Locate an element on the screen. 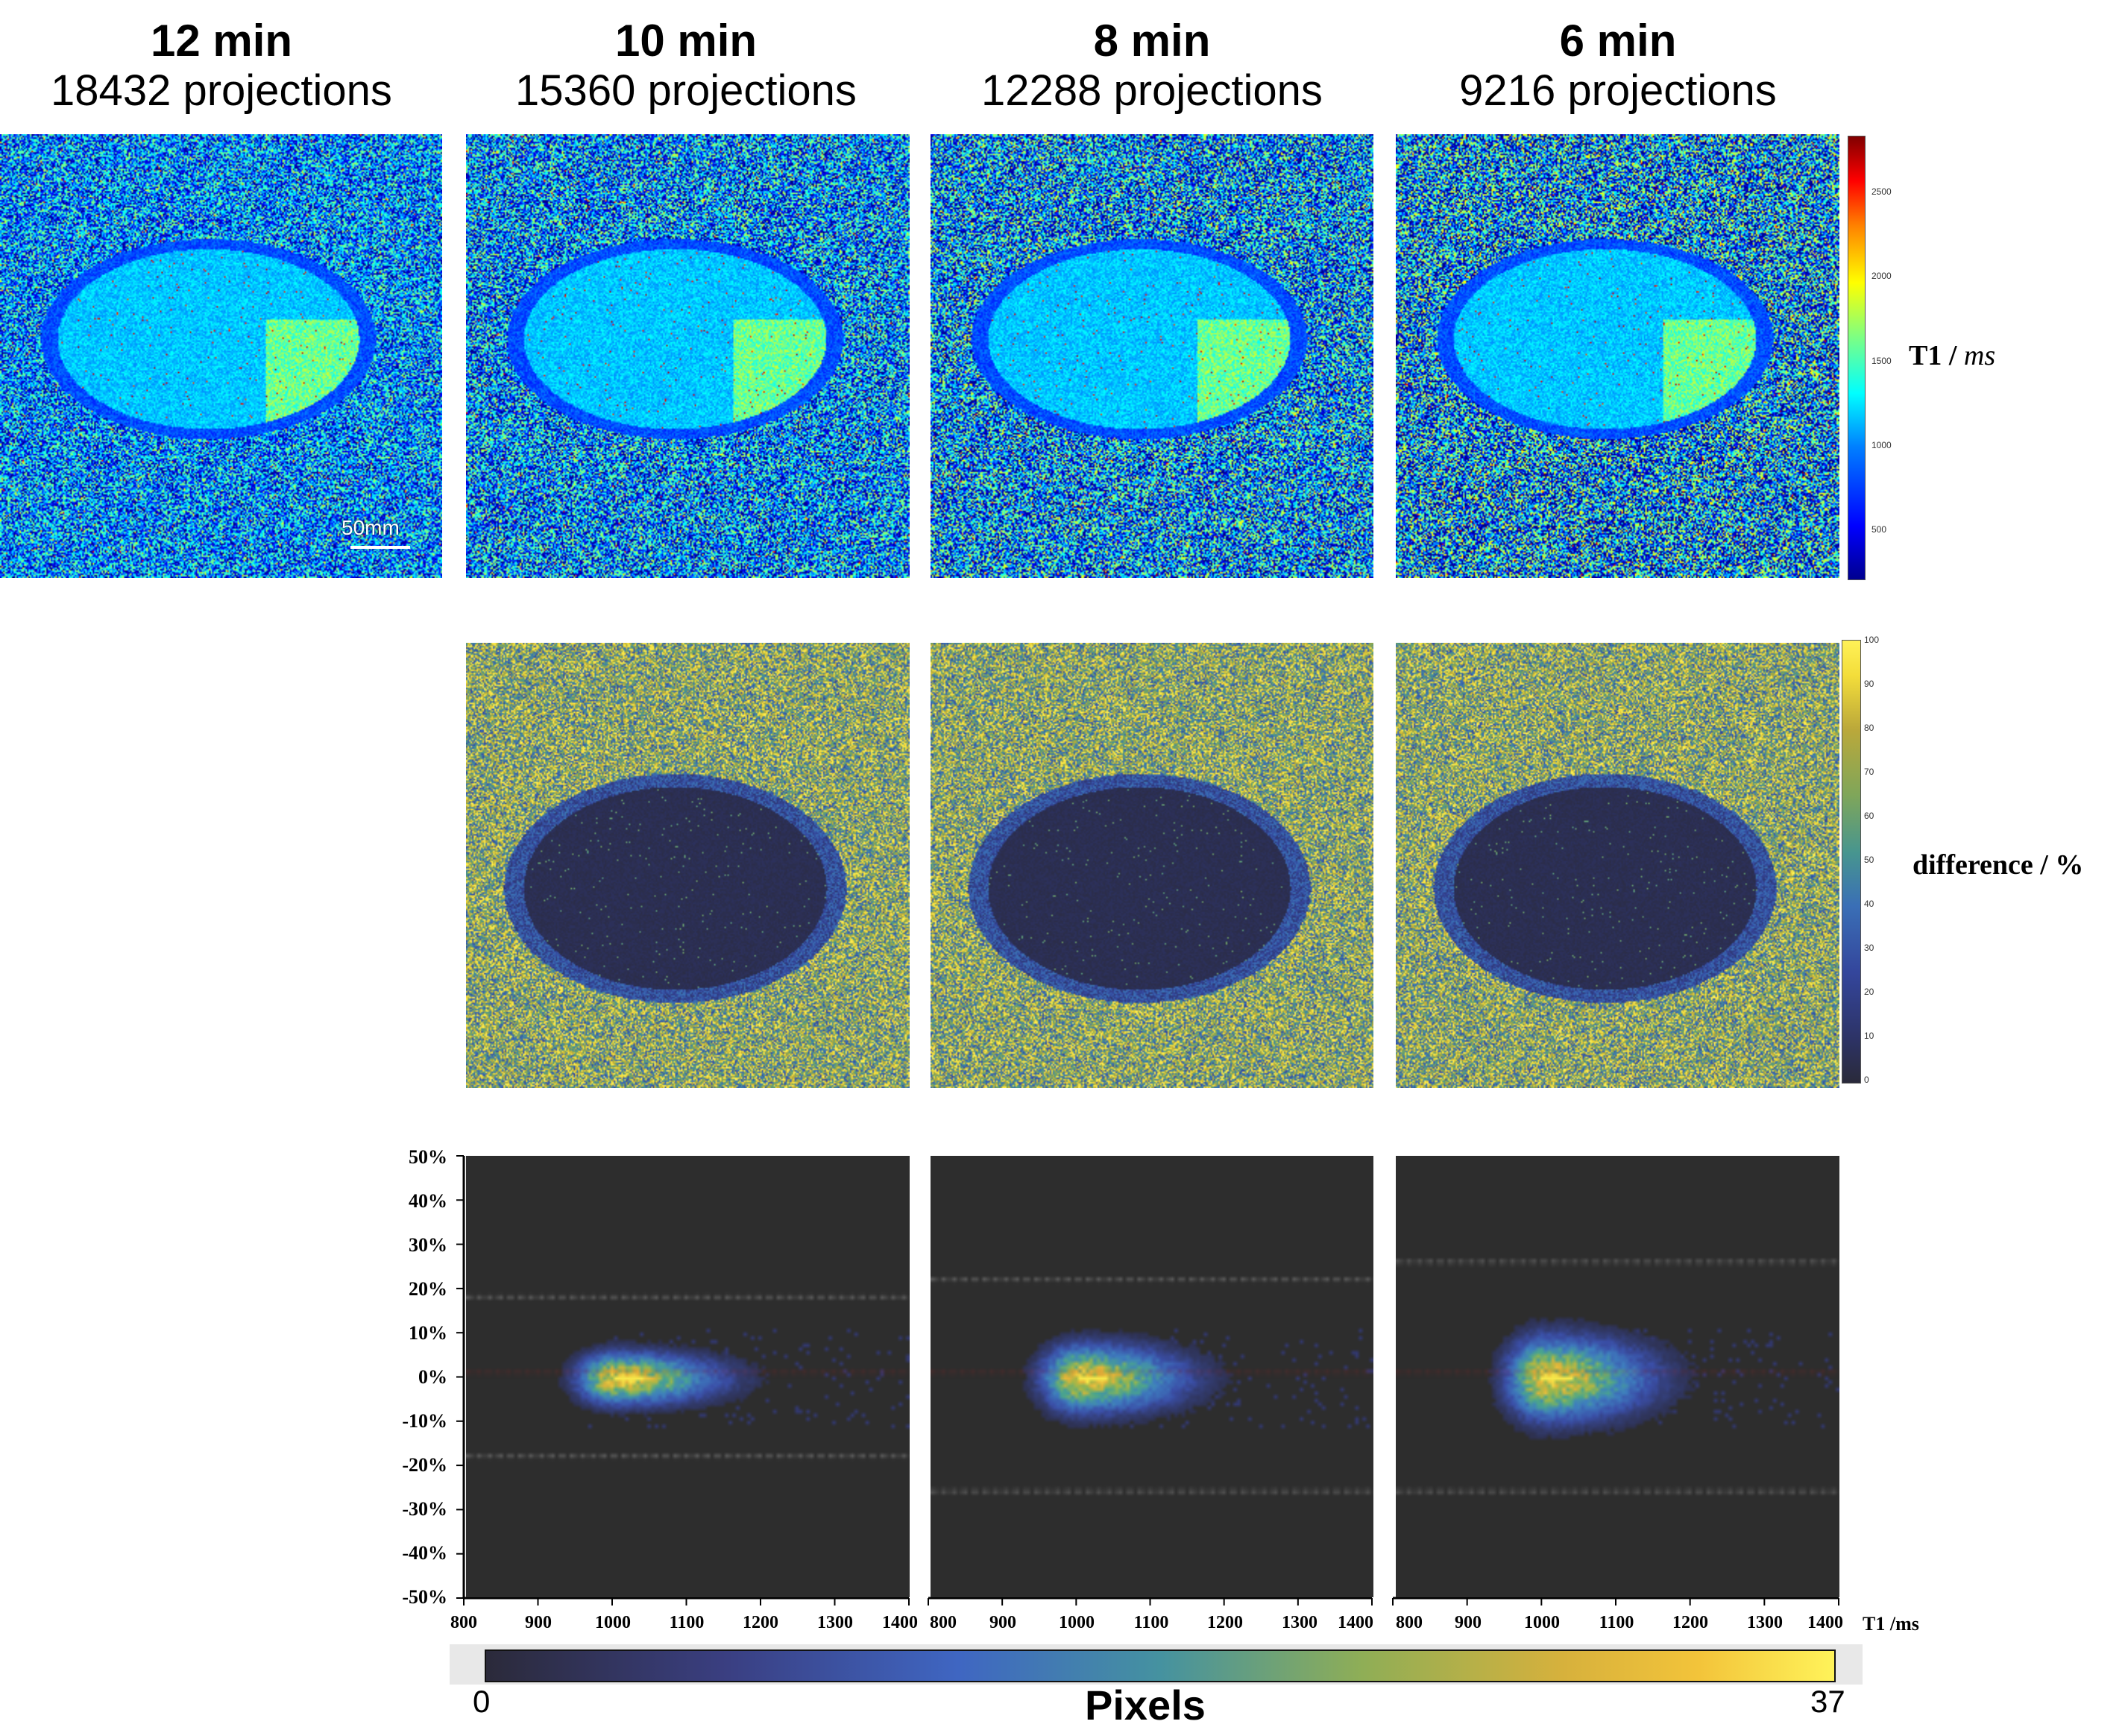 The image size is (2125, 1736). y-tick-label: -30% is located at coordinates (424, 1509).